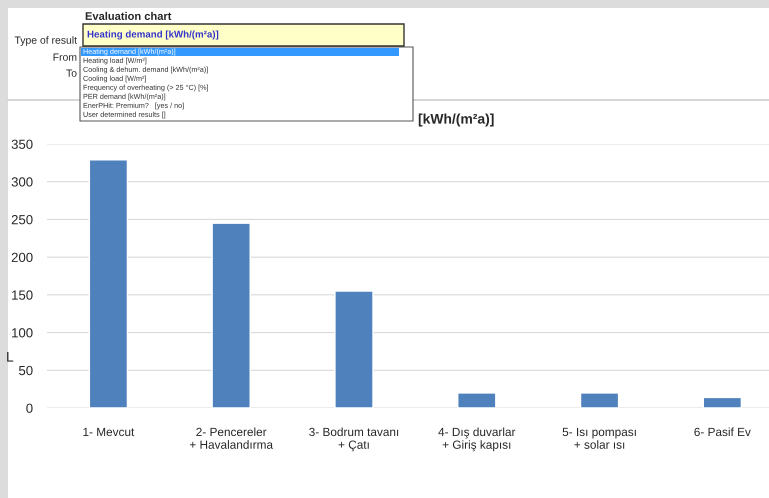  Describe the element at coordinates (129, 16) in the screenshot. I see `text: Evaluation chart` at that location.